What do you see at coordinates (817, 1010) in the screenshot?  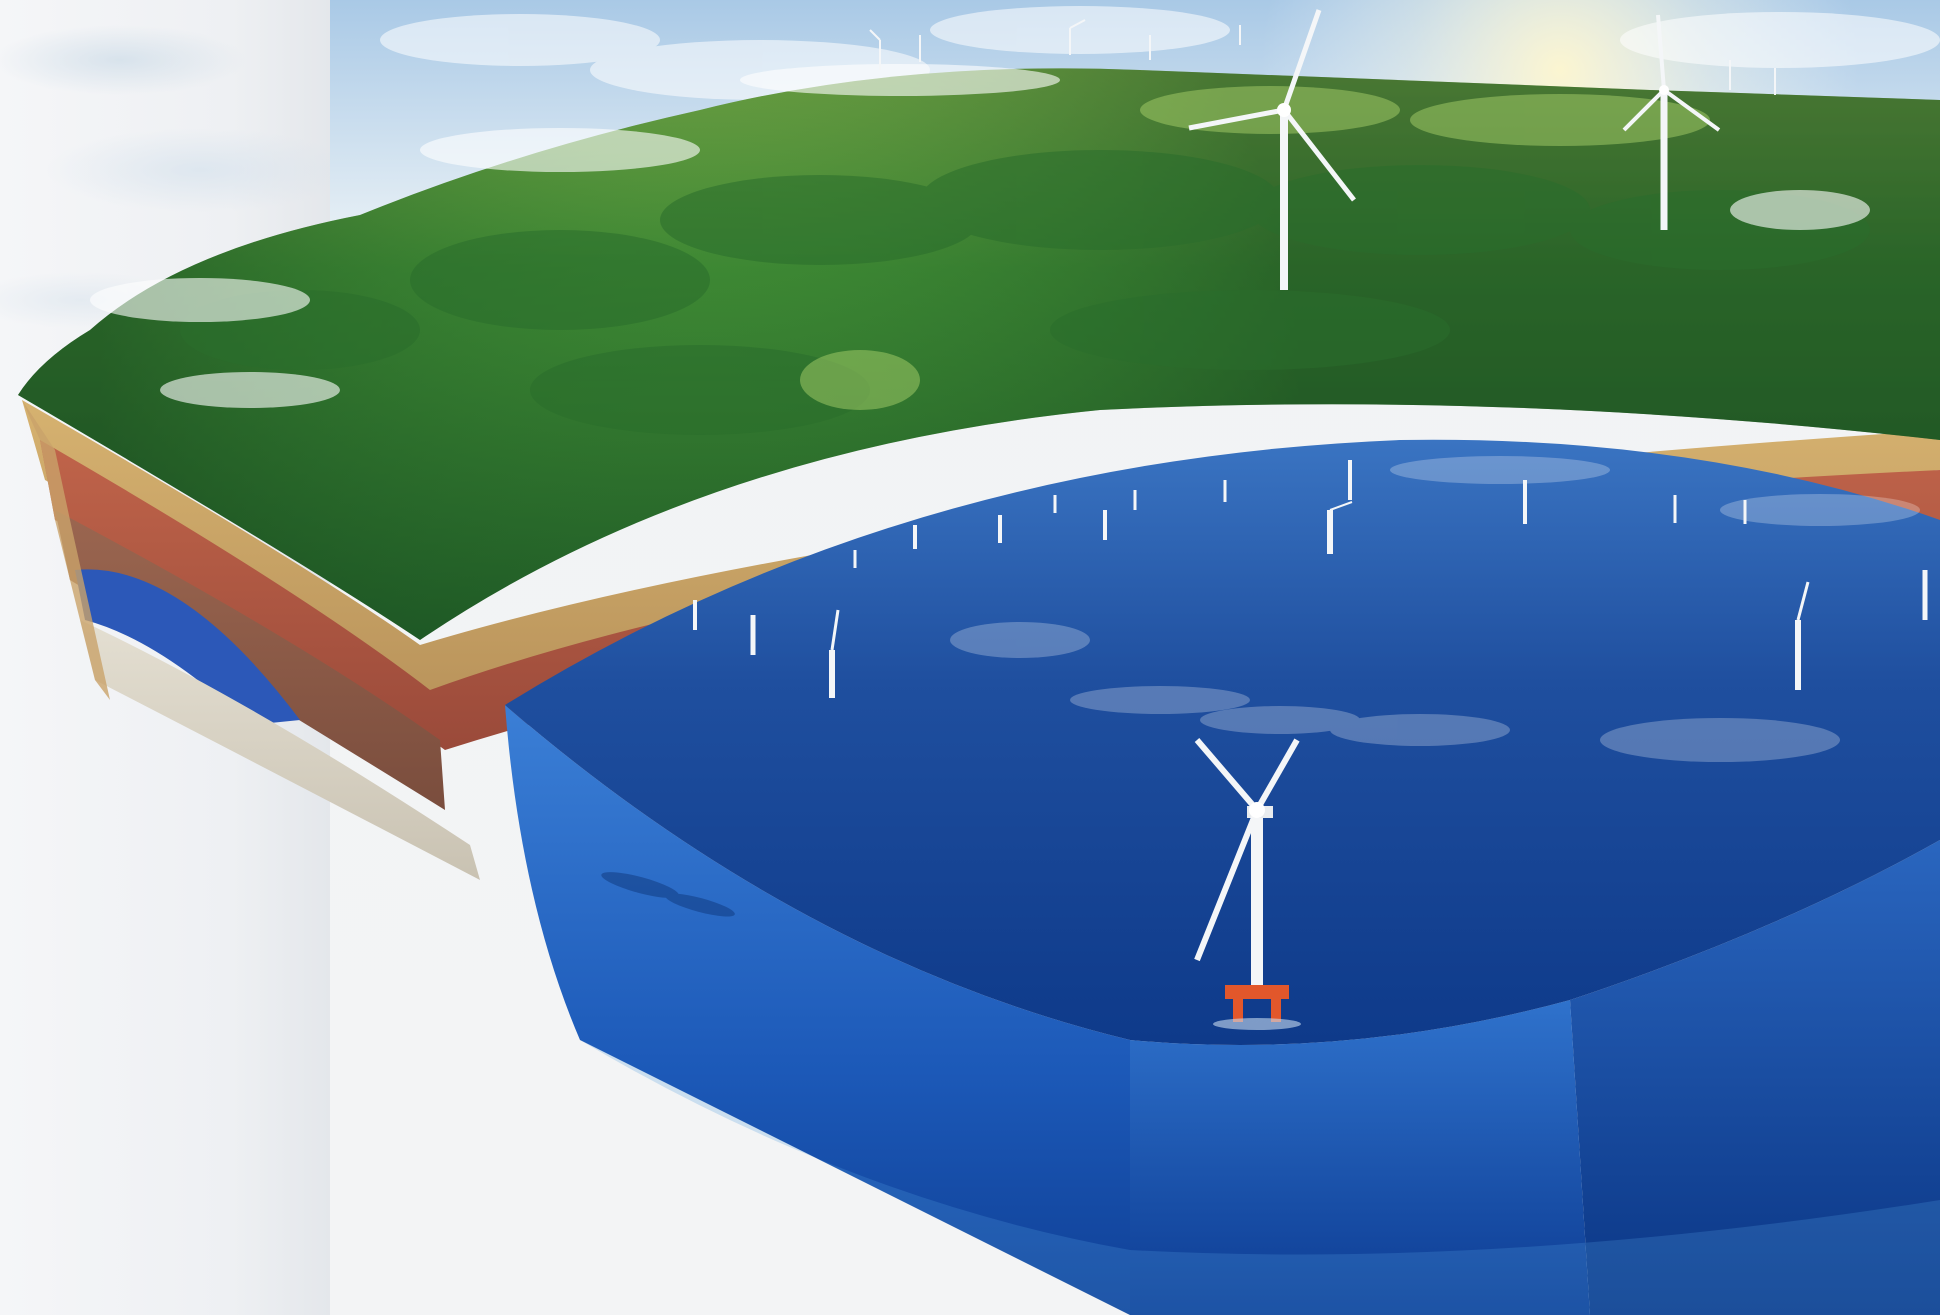 I see `sea-wall-left` at bounding box center [817, 1010].